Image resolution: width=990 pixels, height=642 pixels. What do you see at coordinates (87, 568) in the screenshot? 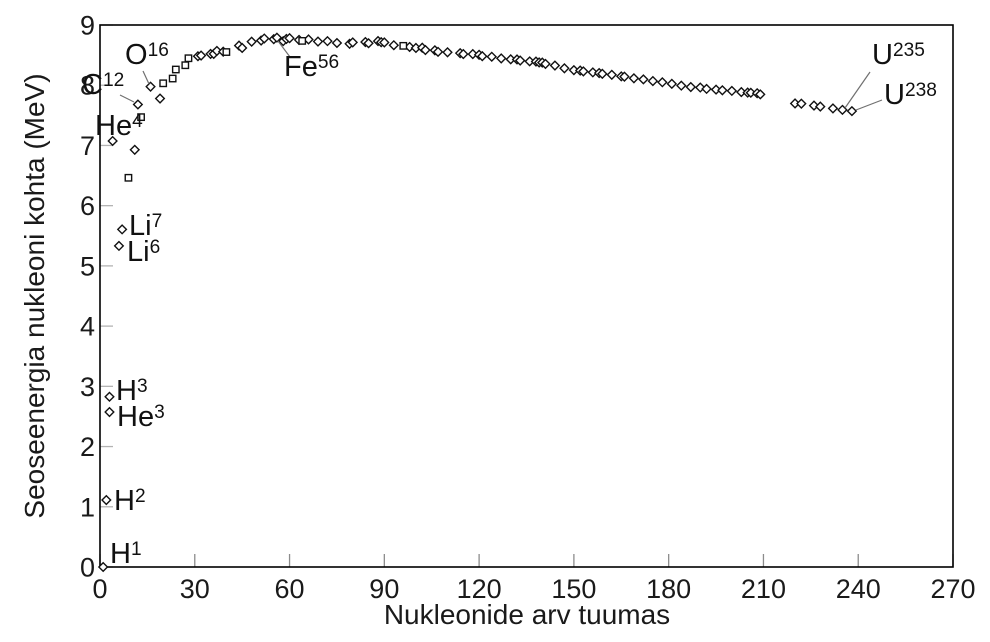
I see `y-tick-label: 0` at bounding box center [87, 568].